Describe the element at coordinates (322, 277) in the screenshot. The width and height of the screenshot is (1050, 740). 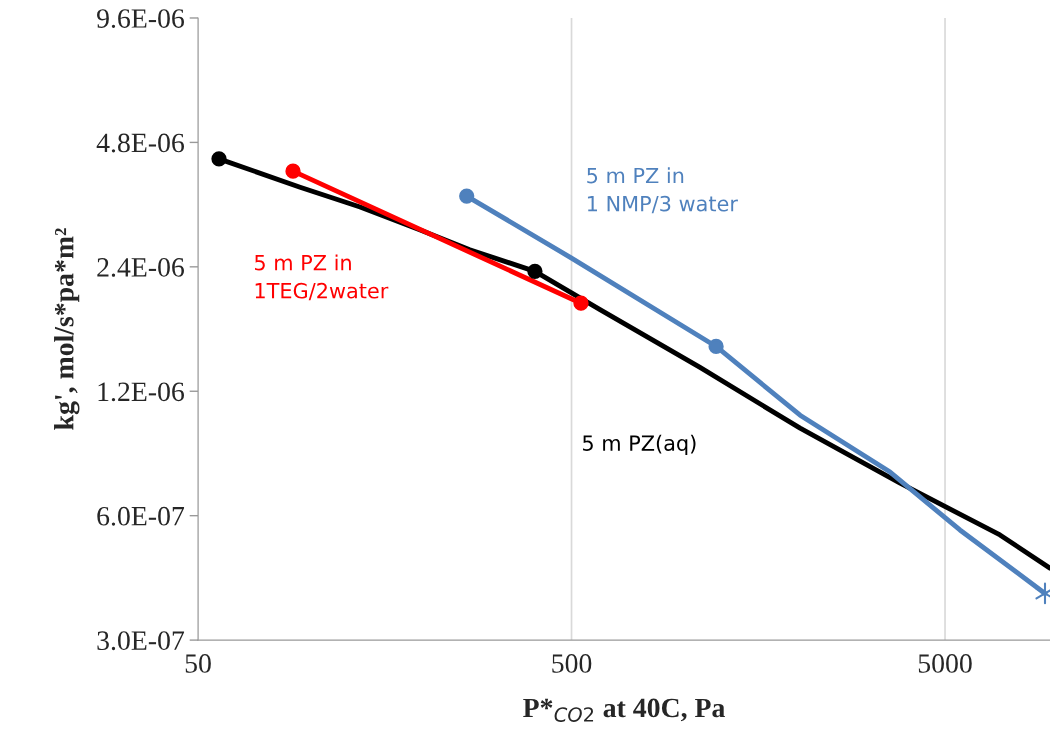
I see `series-label: 5 m PZ in 1TEG/2water` at that location.